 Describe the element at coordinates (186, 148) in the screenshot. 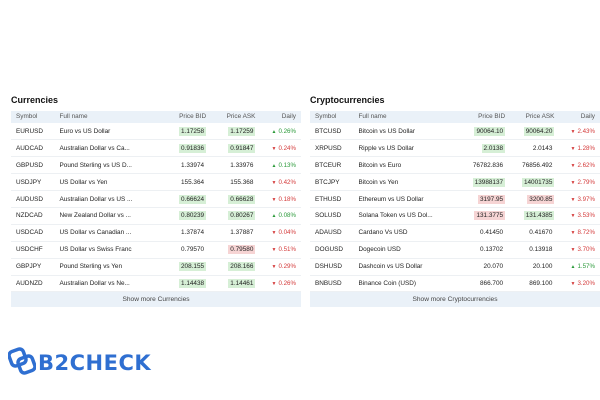

I see `price-bid-cell: 0.91836` at that location.